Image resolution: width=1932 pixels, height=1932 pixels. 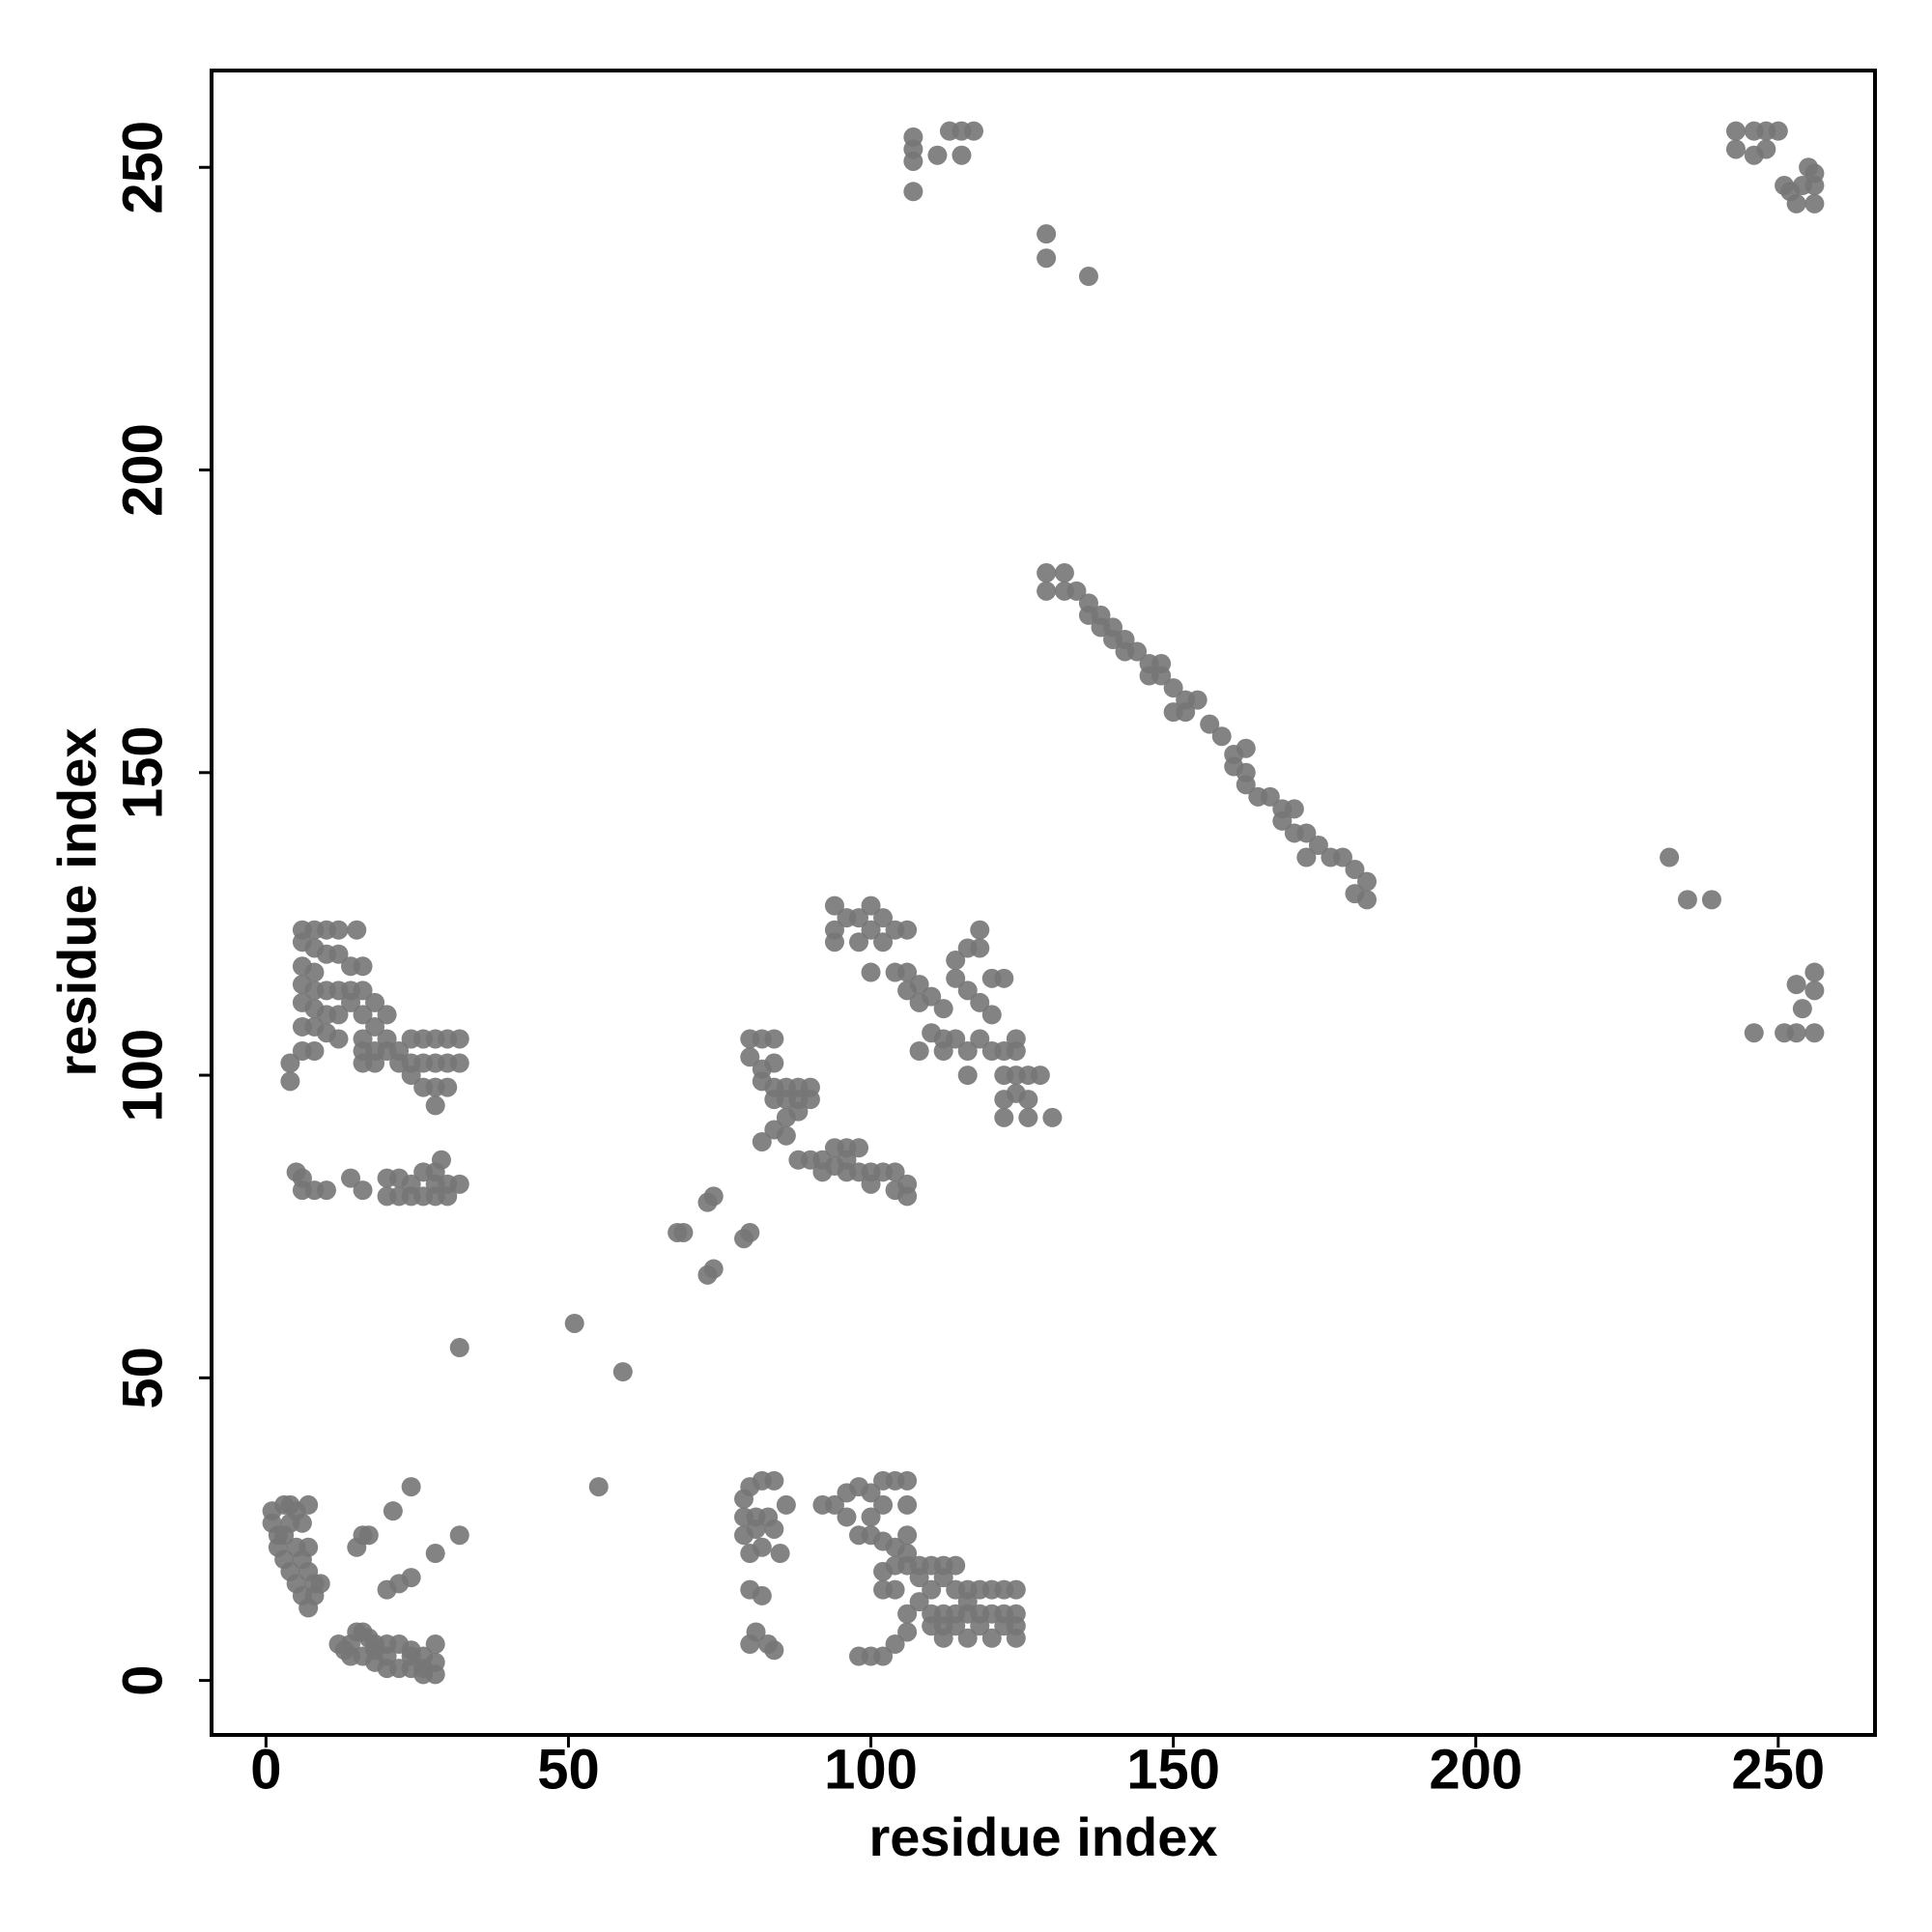 I want to click on y-tick-label: 150, so click(x=142, y=772).